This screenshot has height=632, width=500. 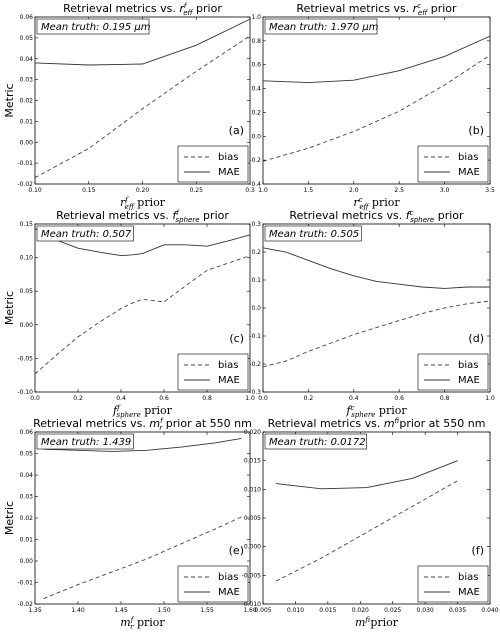 I want to click on x-tick-label: 0.020, so click(x=360, y=610).